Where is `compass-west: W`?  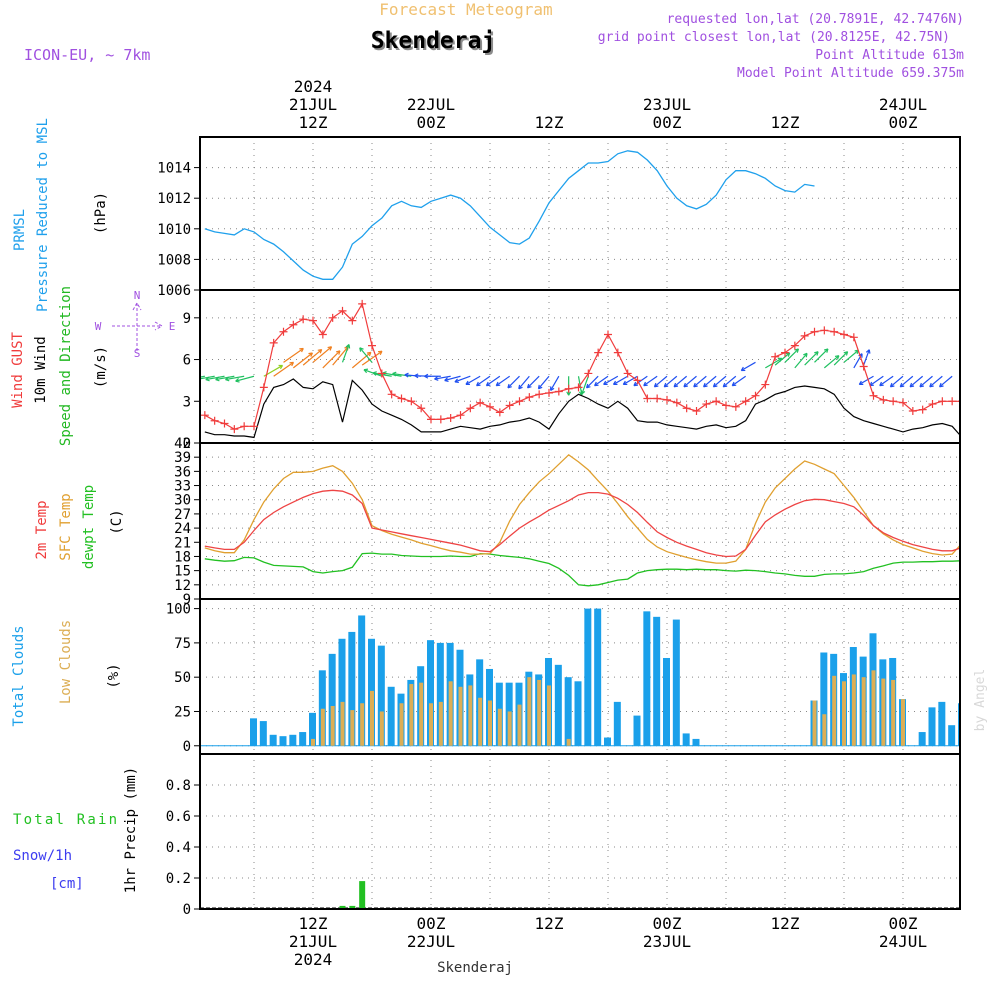 compass-west: W is located at coordinates (98, 326).